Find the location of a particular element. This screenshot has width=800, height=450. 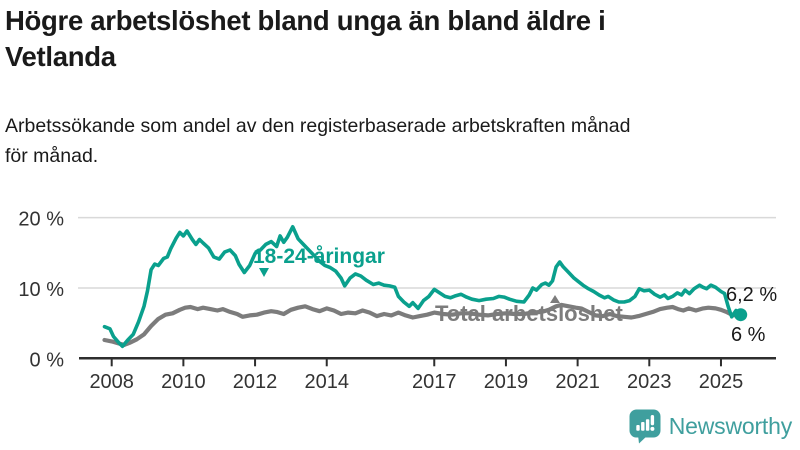

x-tick-label: 2012 is located at coordinates (255, 382).